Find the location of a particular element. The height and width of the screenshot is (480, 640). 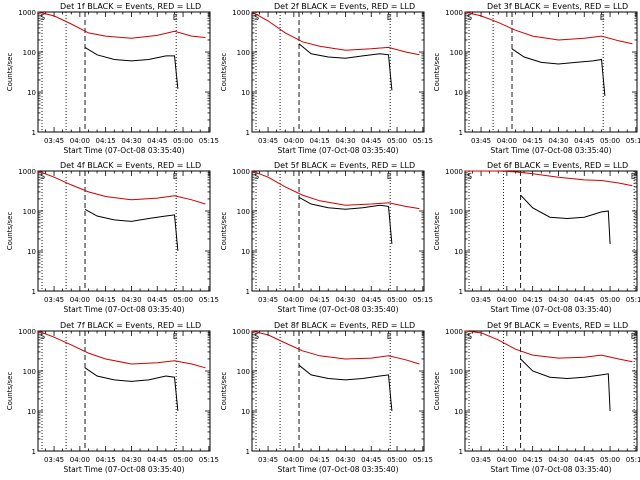

panel-title: Det 4f BLACK = Events, RED = LLD is located at coordinates (130, 165).